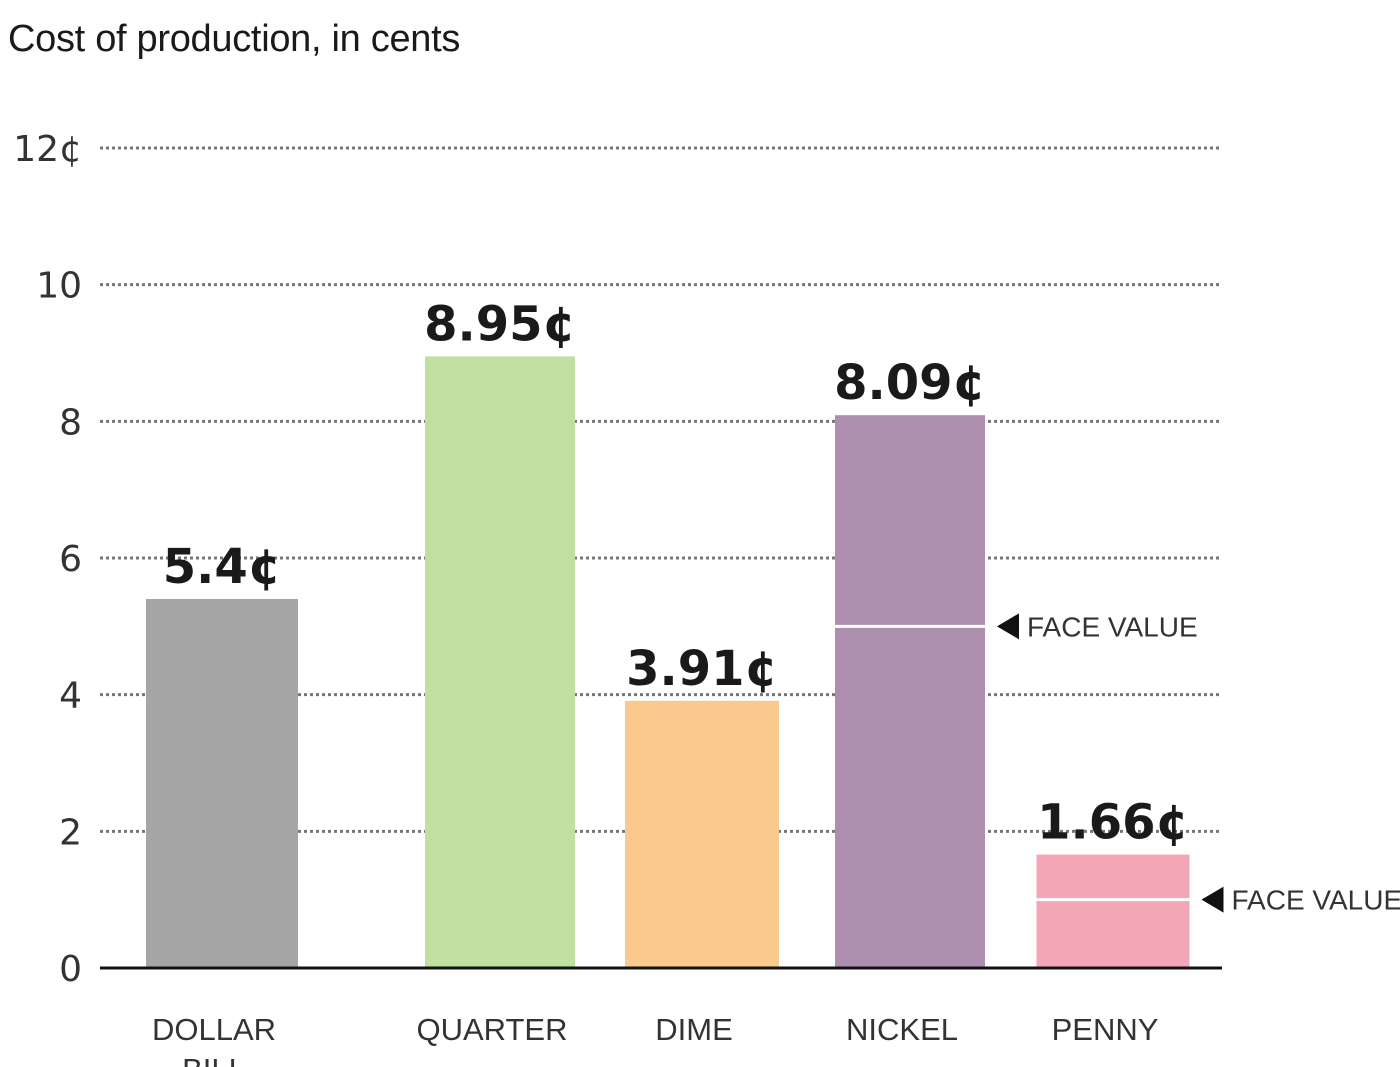  Describe the element at coordinates (902, 1029) in the screenshot. I see `x-tick-label: NICKEL` at that location.